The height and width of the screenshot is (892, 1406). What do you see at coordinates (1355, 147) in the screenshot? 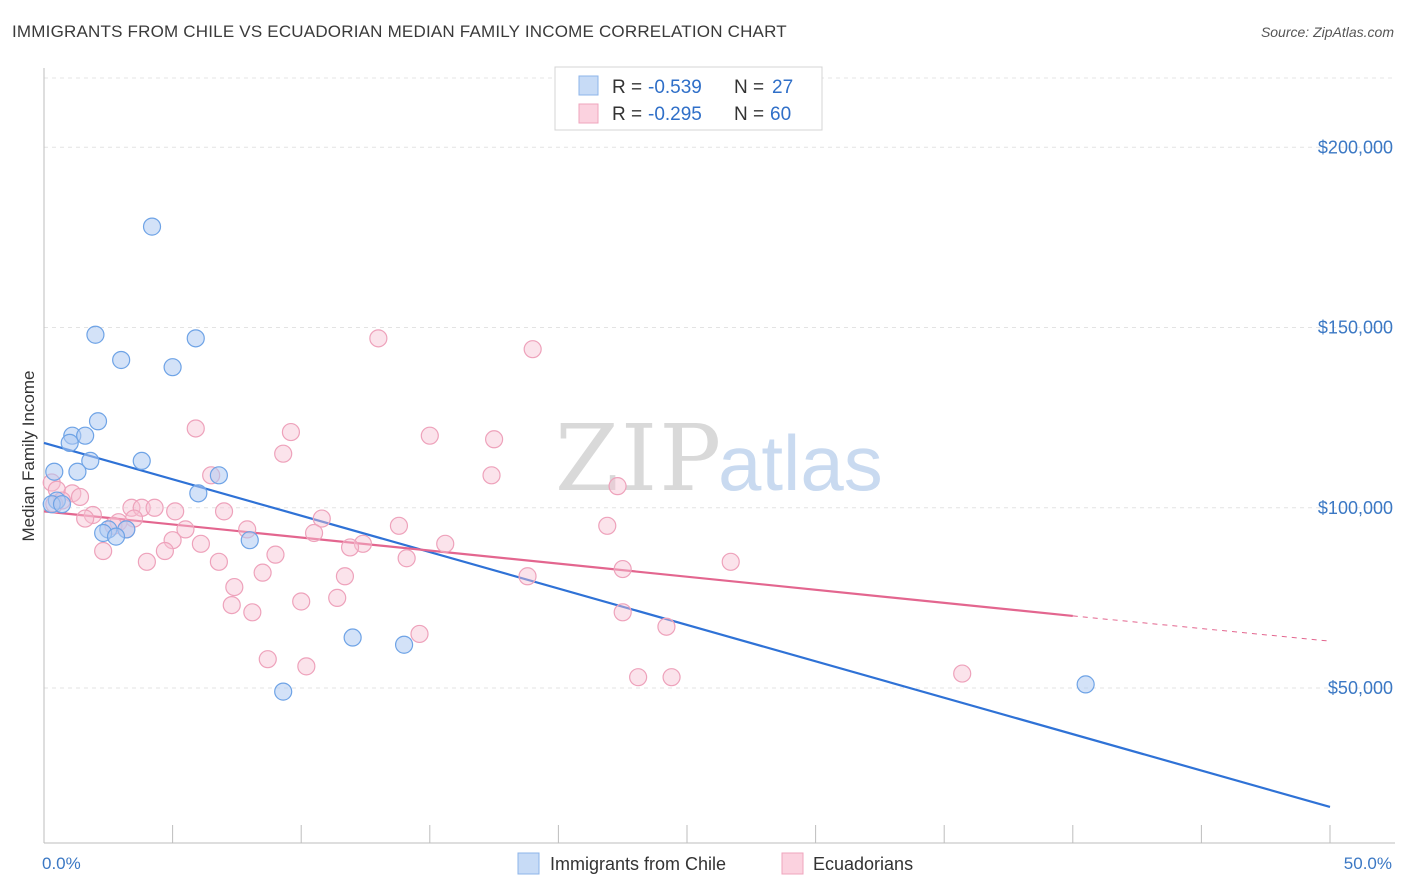
I see `y-tick-label-3: $200,000` at bounding box center [1355, 147].